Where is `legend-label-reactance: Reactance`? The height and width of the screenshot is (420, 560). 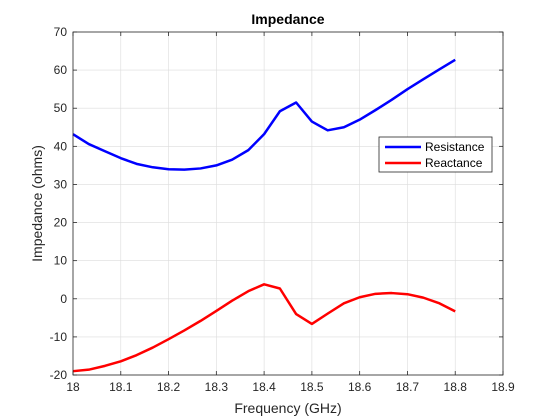
legend-label-reactance: Reactance is located at coordinates (454, 163).